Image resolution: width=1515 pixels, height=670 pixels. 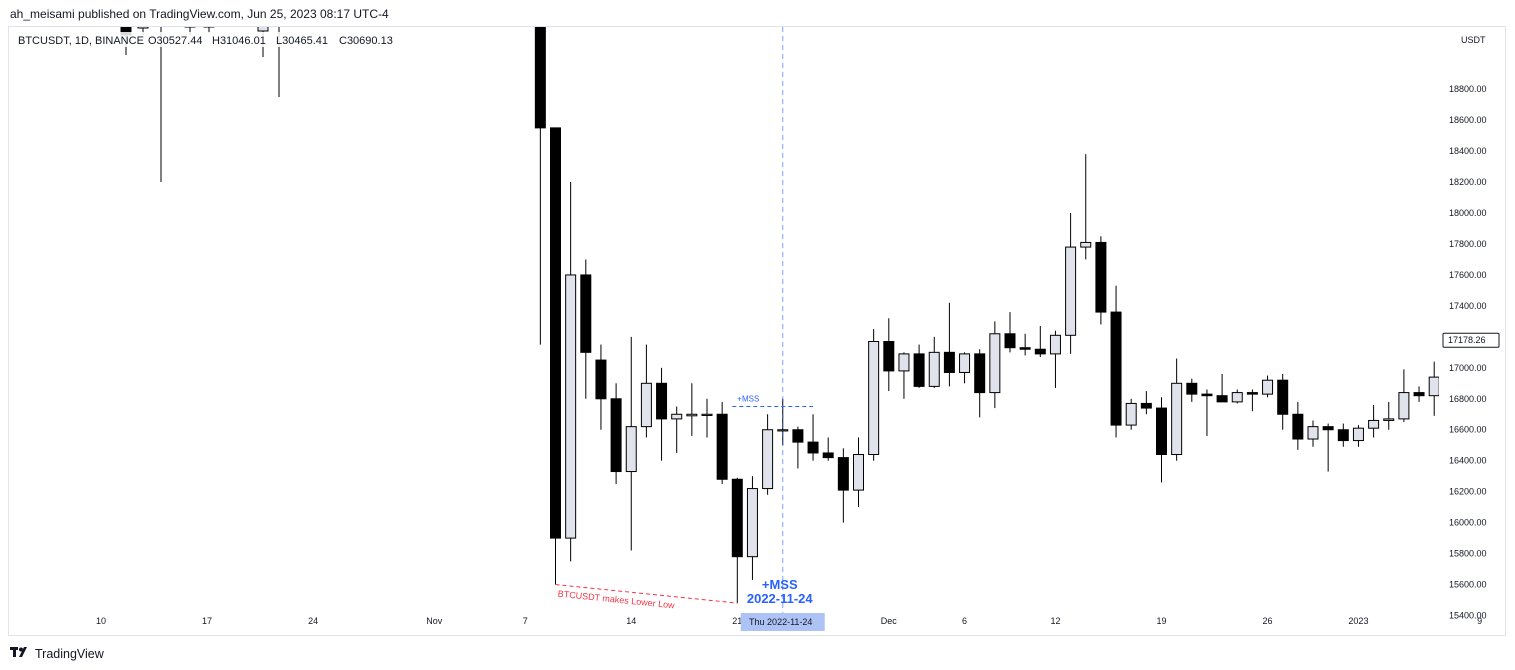 What do you see at coordinates (175, 41) in the screenshot?
I see `legend-open: O30527.44` at bounding box center [175, 41].